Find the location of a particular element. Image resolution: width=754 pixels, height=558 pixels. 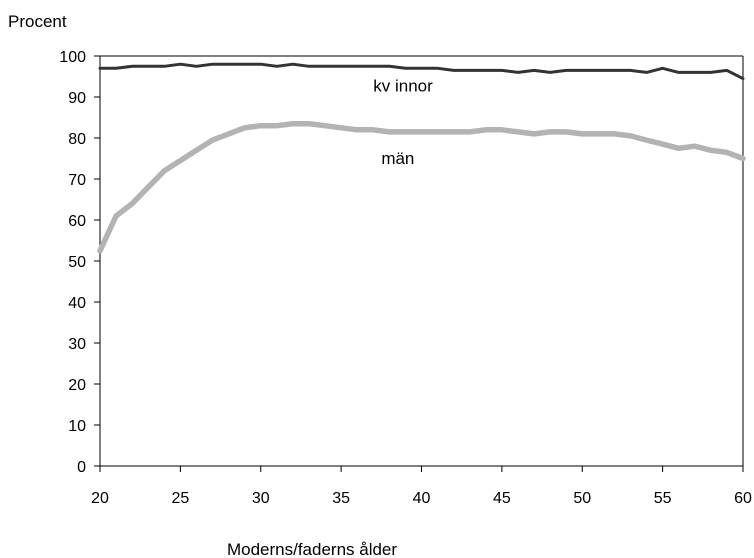

x-tick-label: 60 is located at coordinates (743, 498).